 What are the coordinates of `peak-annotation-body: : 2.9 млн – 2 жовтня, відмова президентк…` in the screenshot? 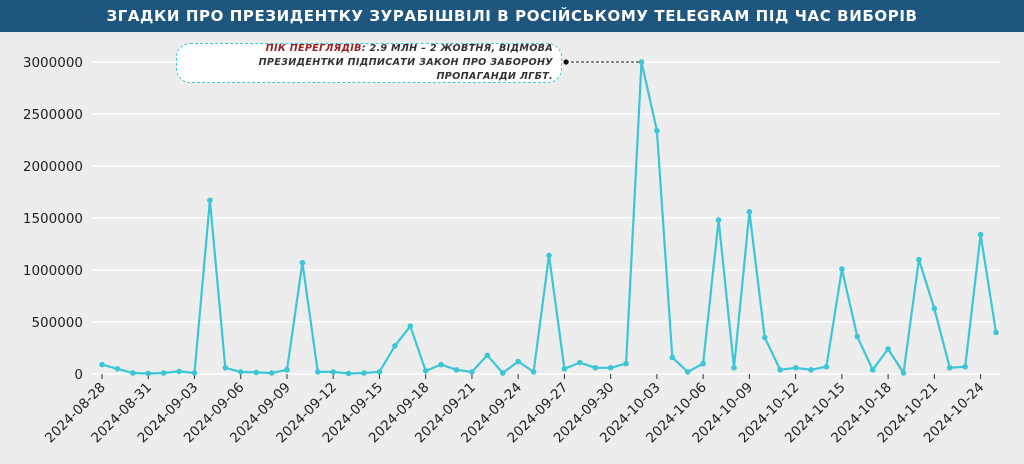 It's located at (405, 62).